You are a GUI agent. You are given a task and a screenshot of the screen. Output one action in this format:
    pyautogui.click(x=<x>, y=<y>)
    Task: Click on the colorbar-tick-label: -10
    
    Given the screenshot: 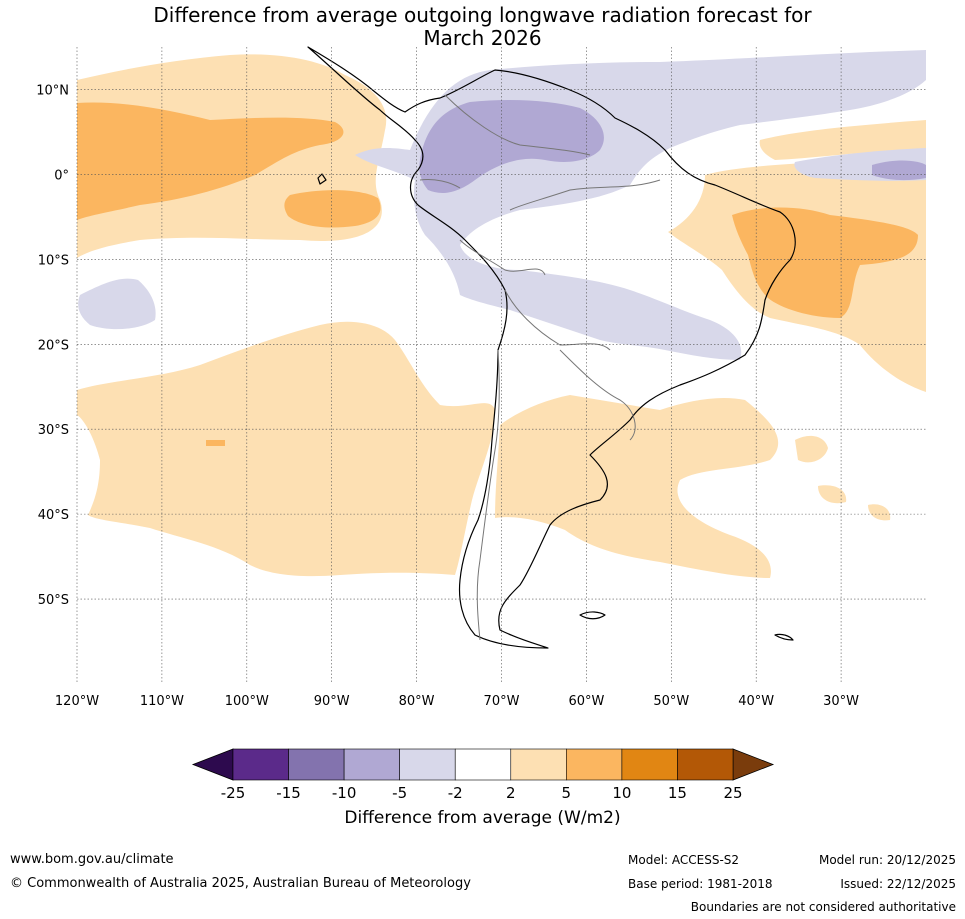 What is the action you would take?
    pyautogui.click(x=344, y=792)
    